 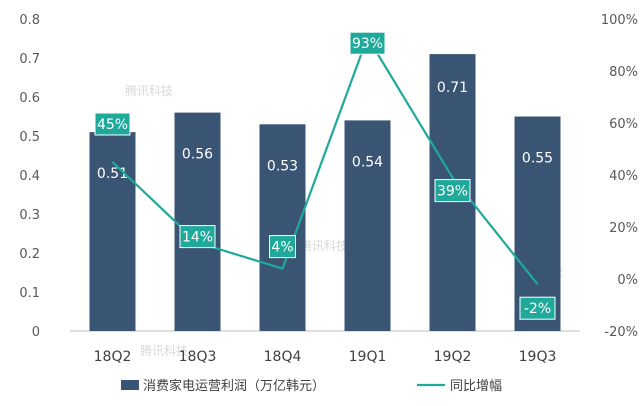 I want to click on legend-item-line: 同比增幅, so click(x=459, y=386).